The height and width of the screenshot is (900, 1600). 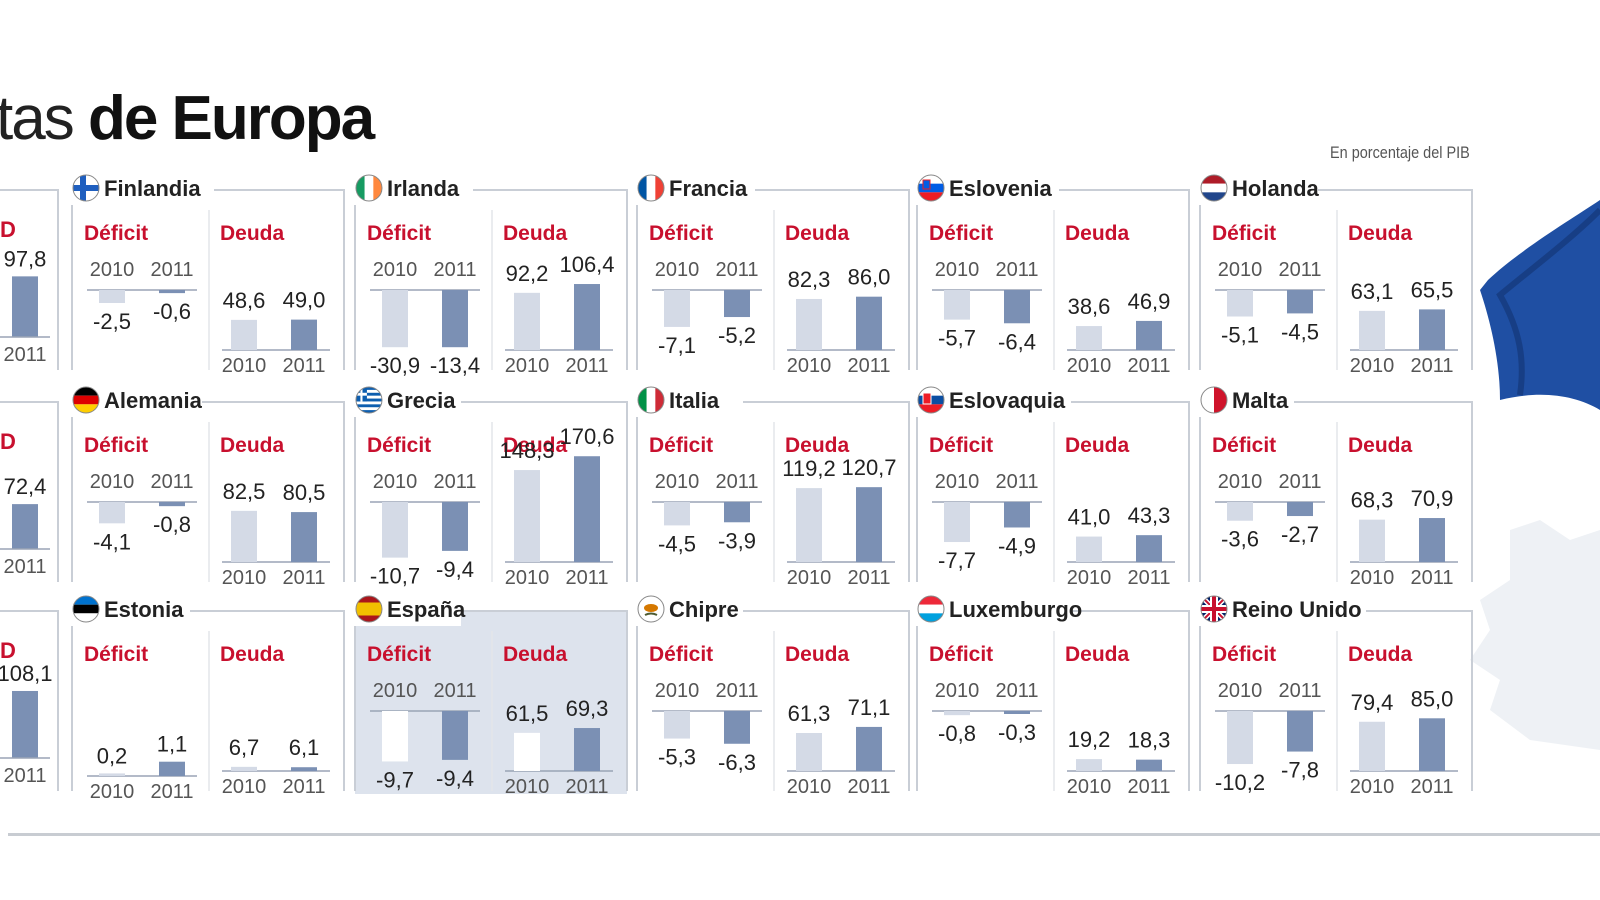 What do you see at coordinates (244, 747) in the screenshot?
I see `deuda-value-2010: 6,7` at bounding box center [244, 747].